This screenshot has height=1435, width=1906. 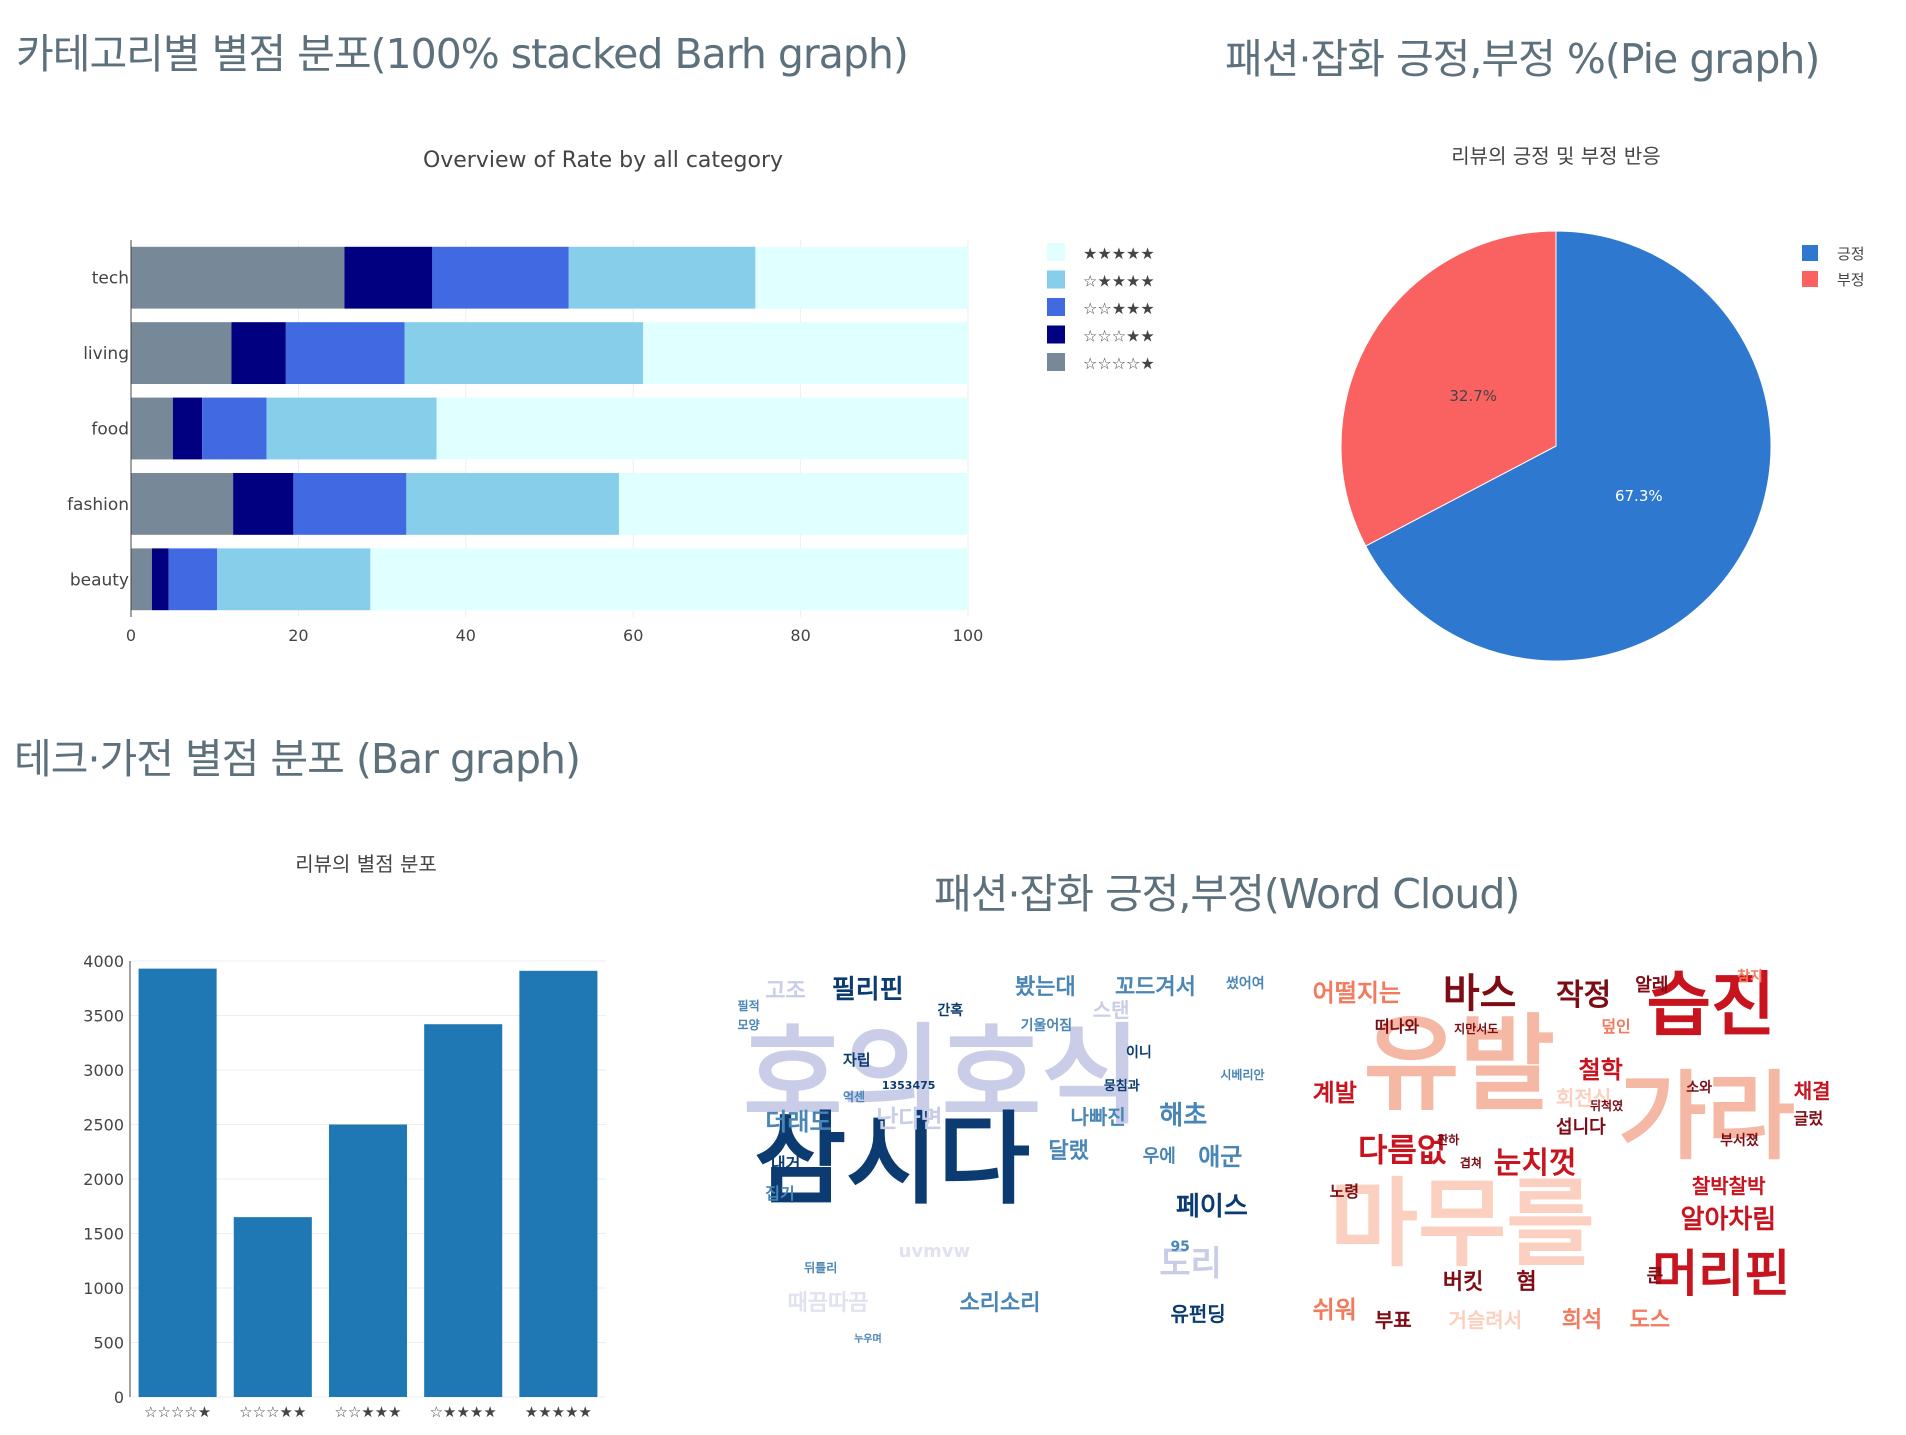 I want to click on wordcloud-word: 호의호식, so click(x=942, y=1076).